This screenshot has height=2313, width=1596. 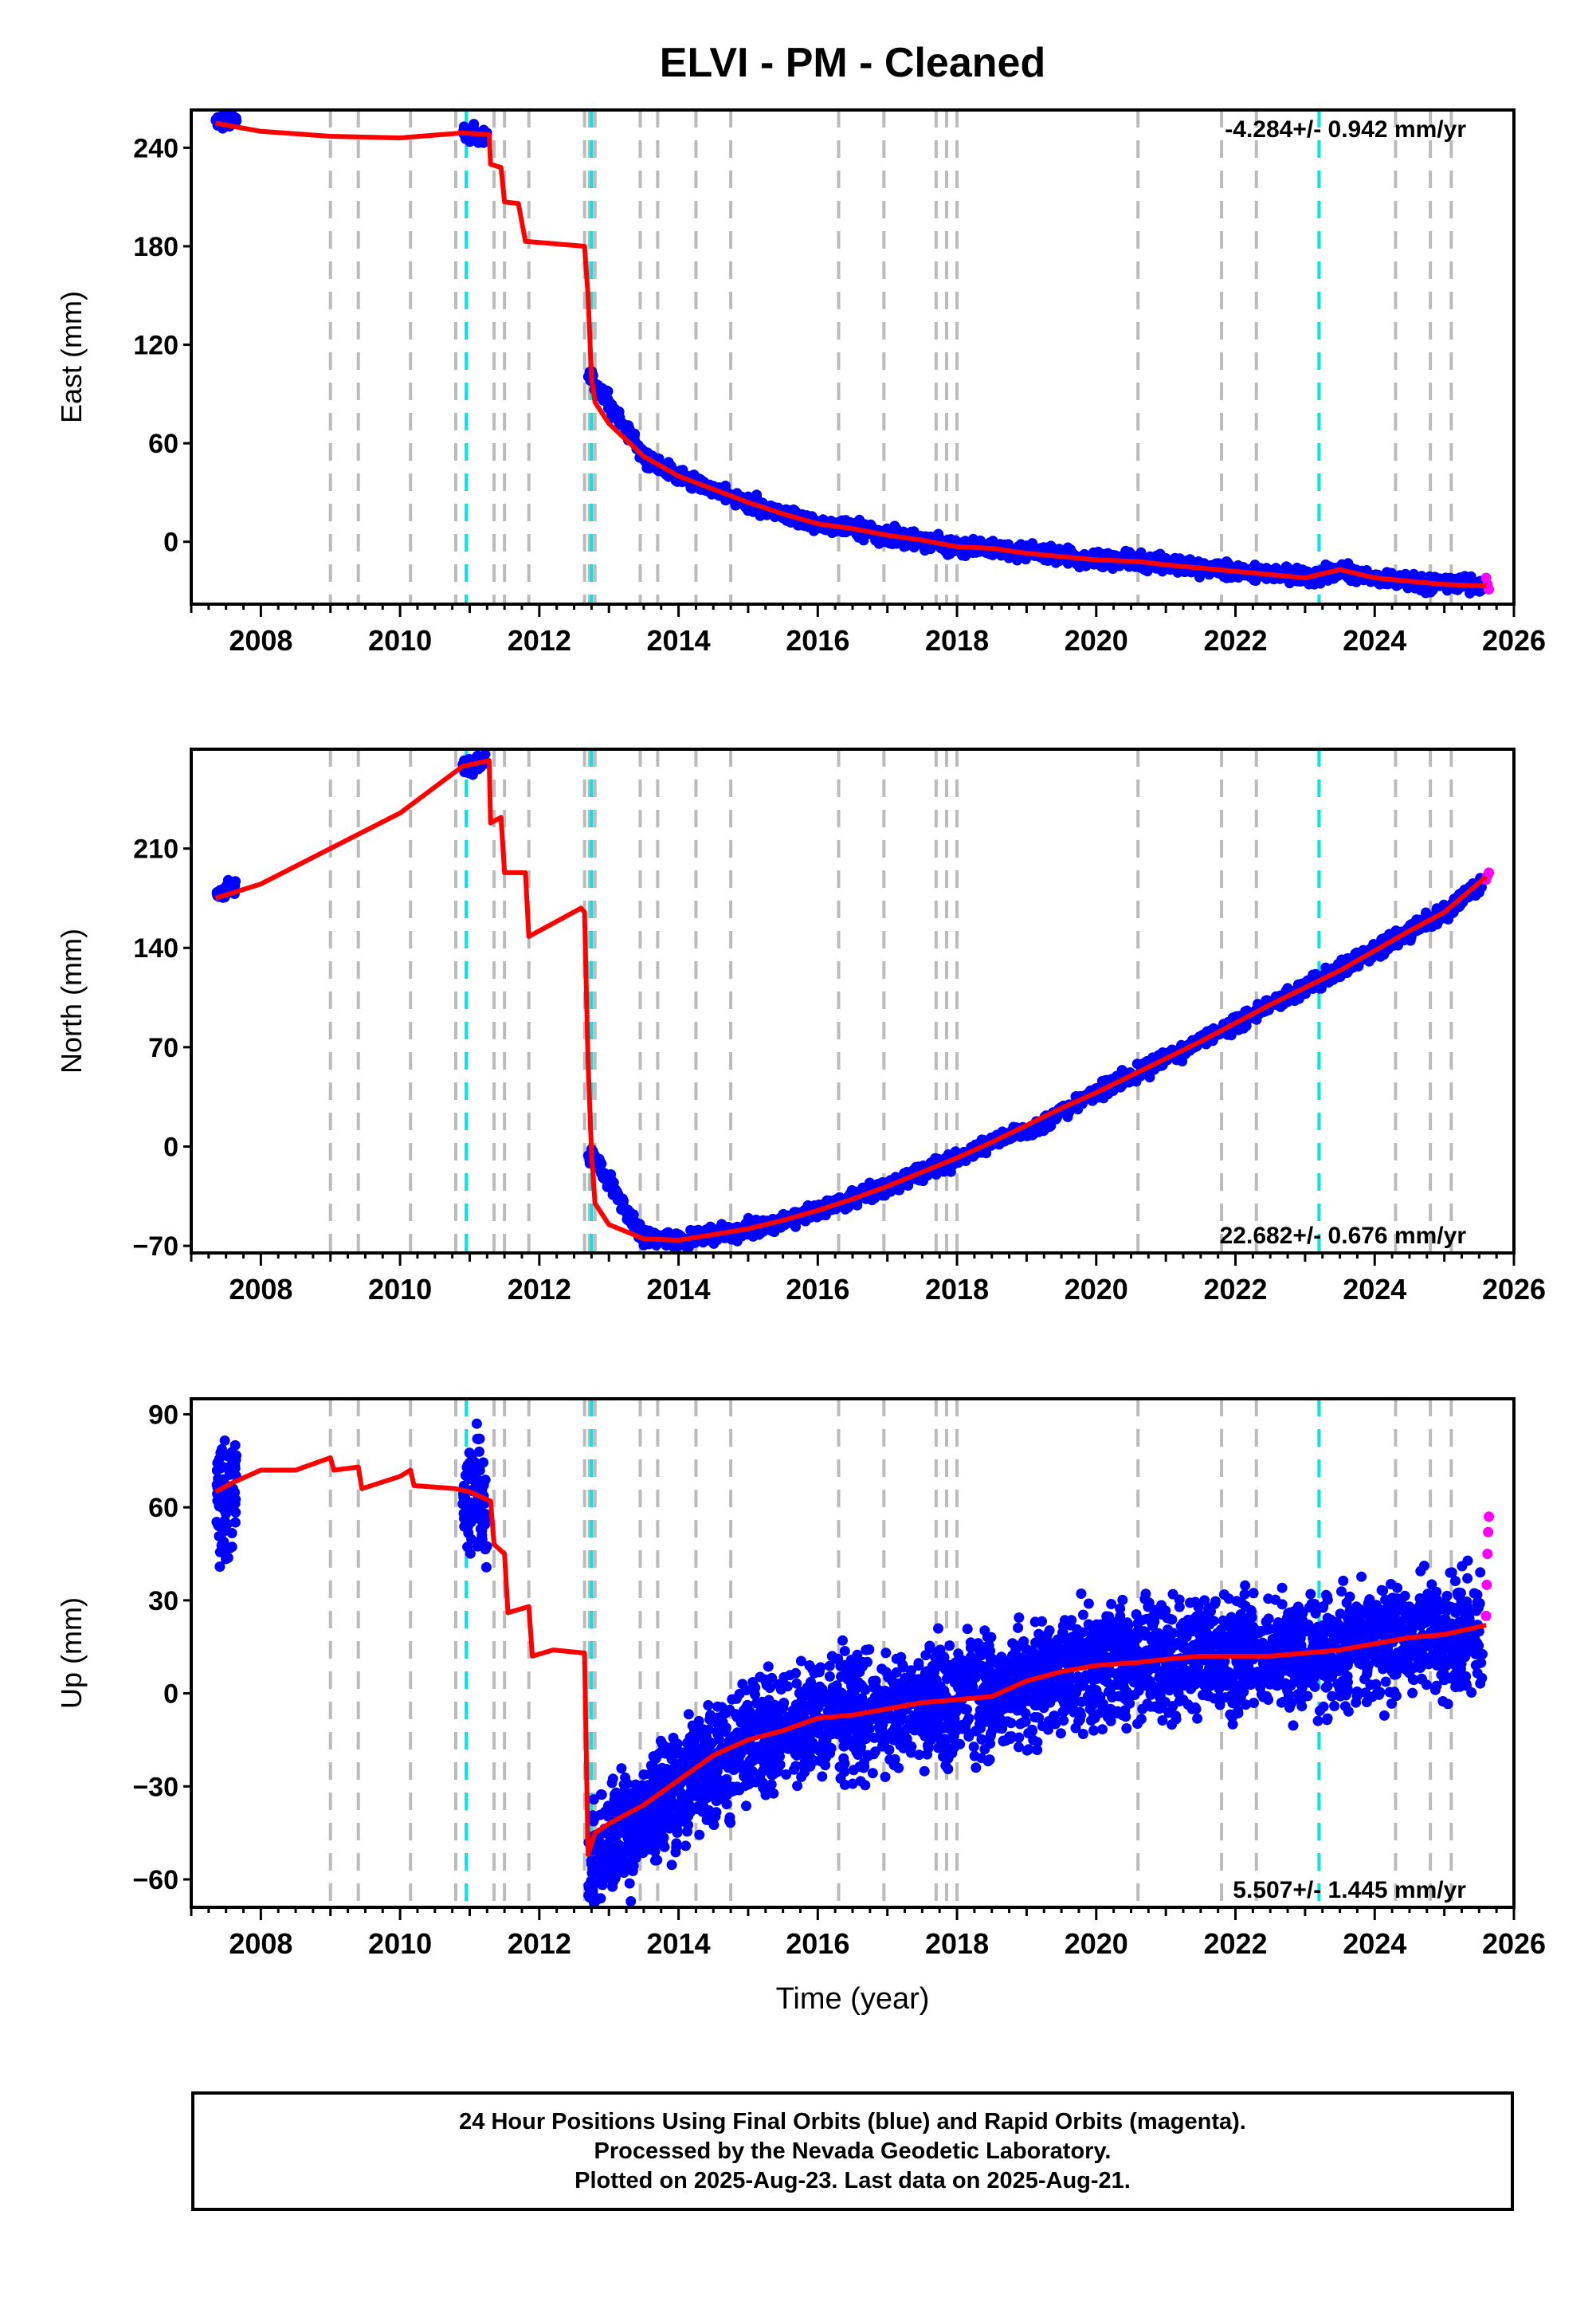 What do you see at coordinates (679, 640) in the screenshot?
I see `x-tick-label: 2014` at bounding box center [679, 640].